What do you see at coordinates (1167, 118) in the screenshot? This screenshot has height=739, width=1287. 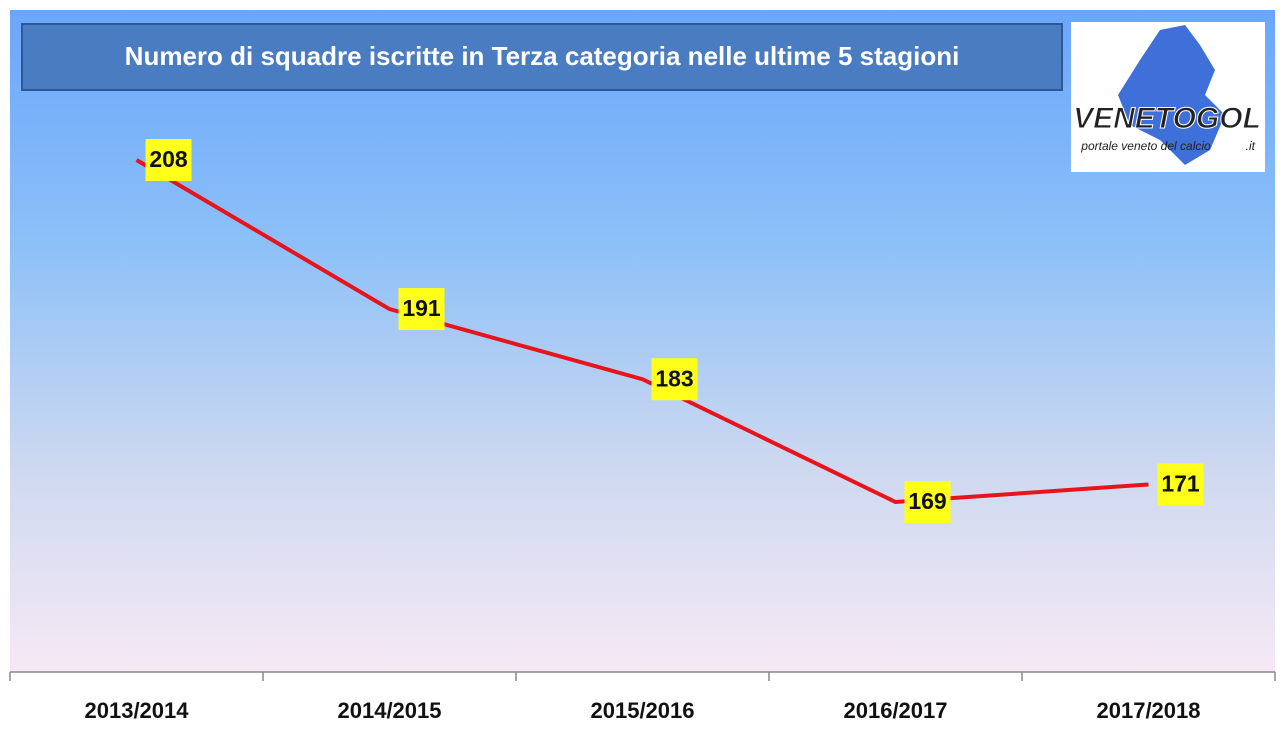 I see `logo-name: VENETOGOL` at bounding box center [1167, 118].